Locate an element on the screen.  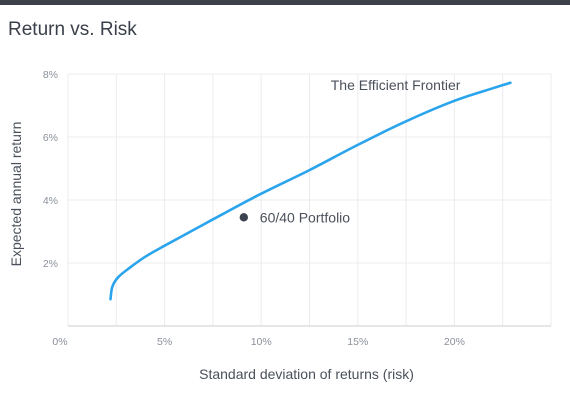
series-label: The Efficient Frontier is located at coordinates (396, 85).